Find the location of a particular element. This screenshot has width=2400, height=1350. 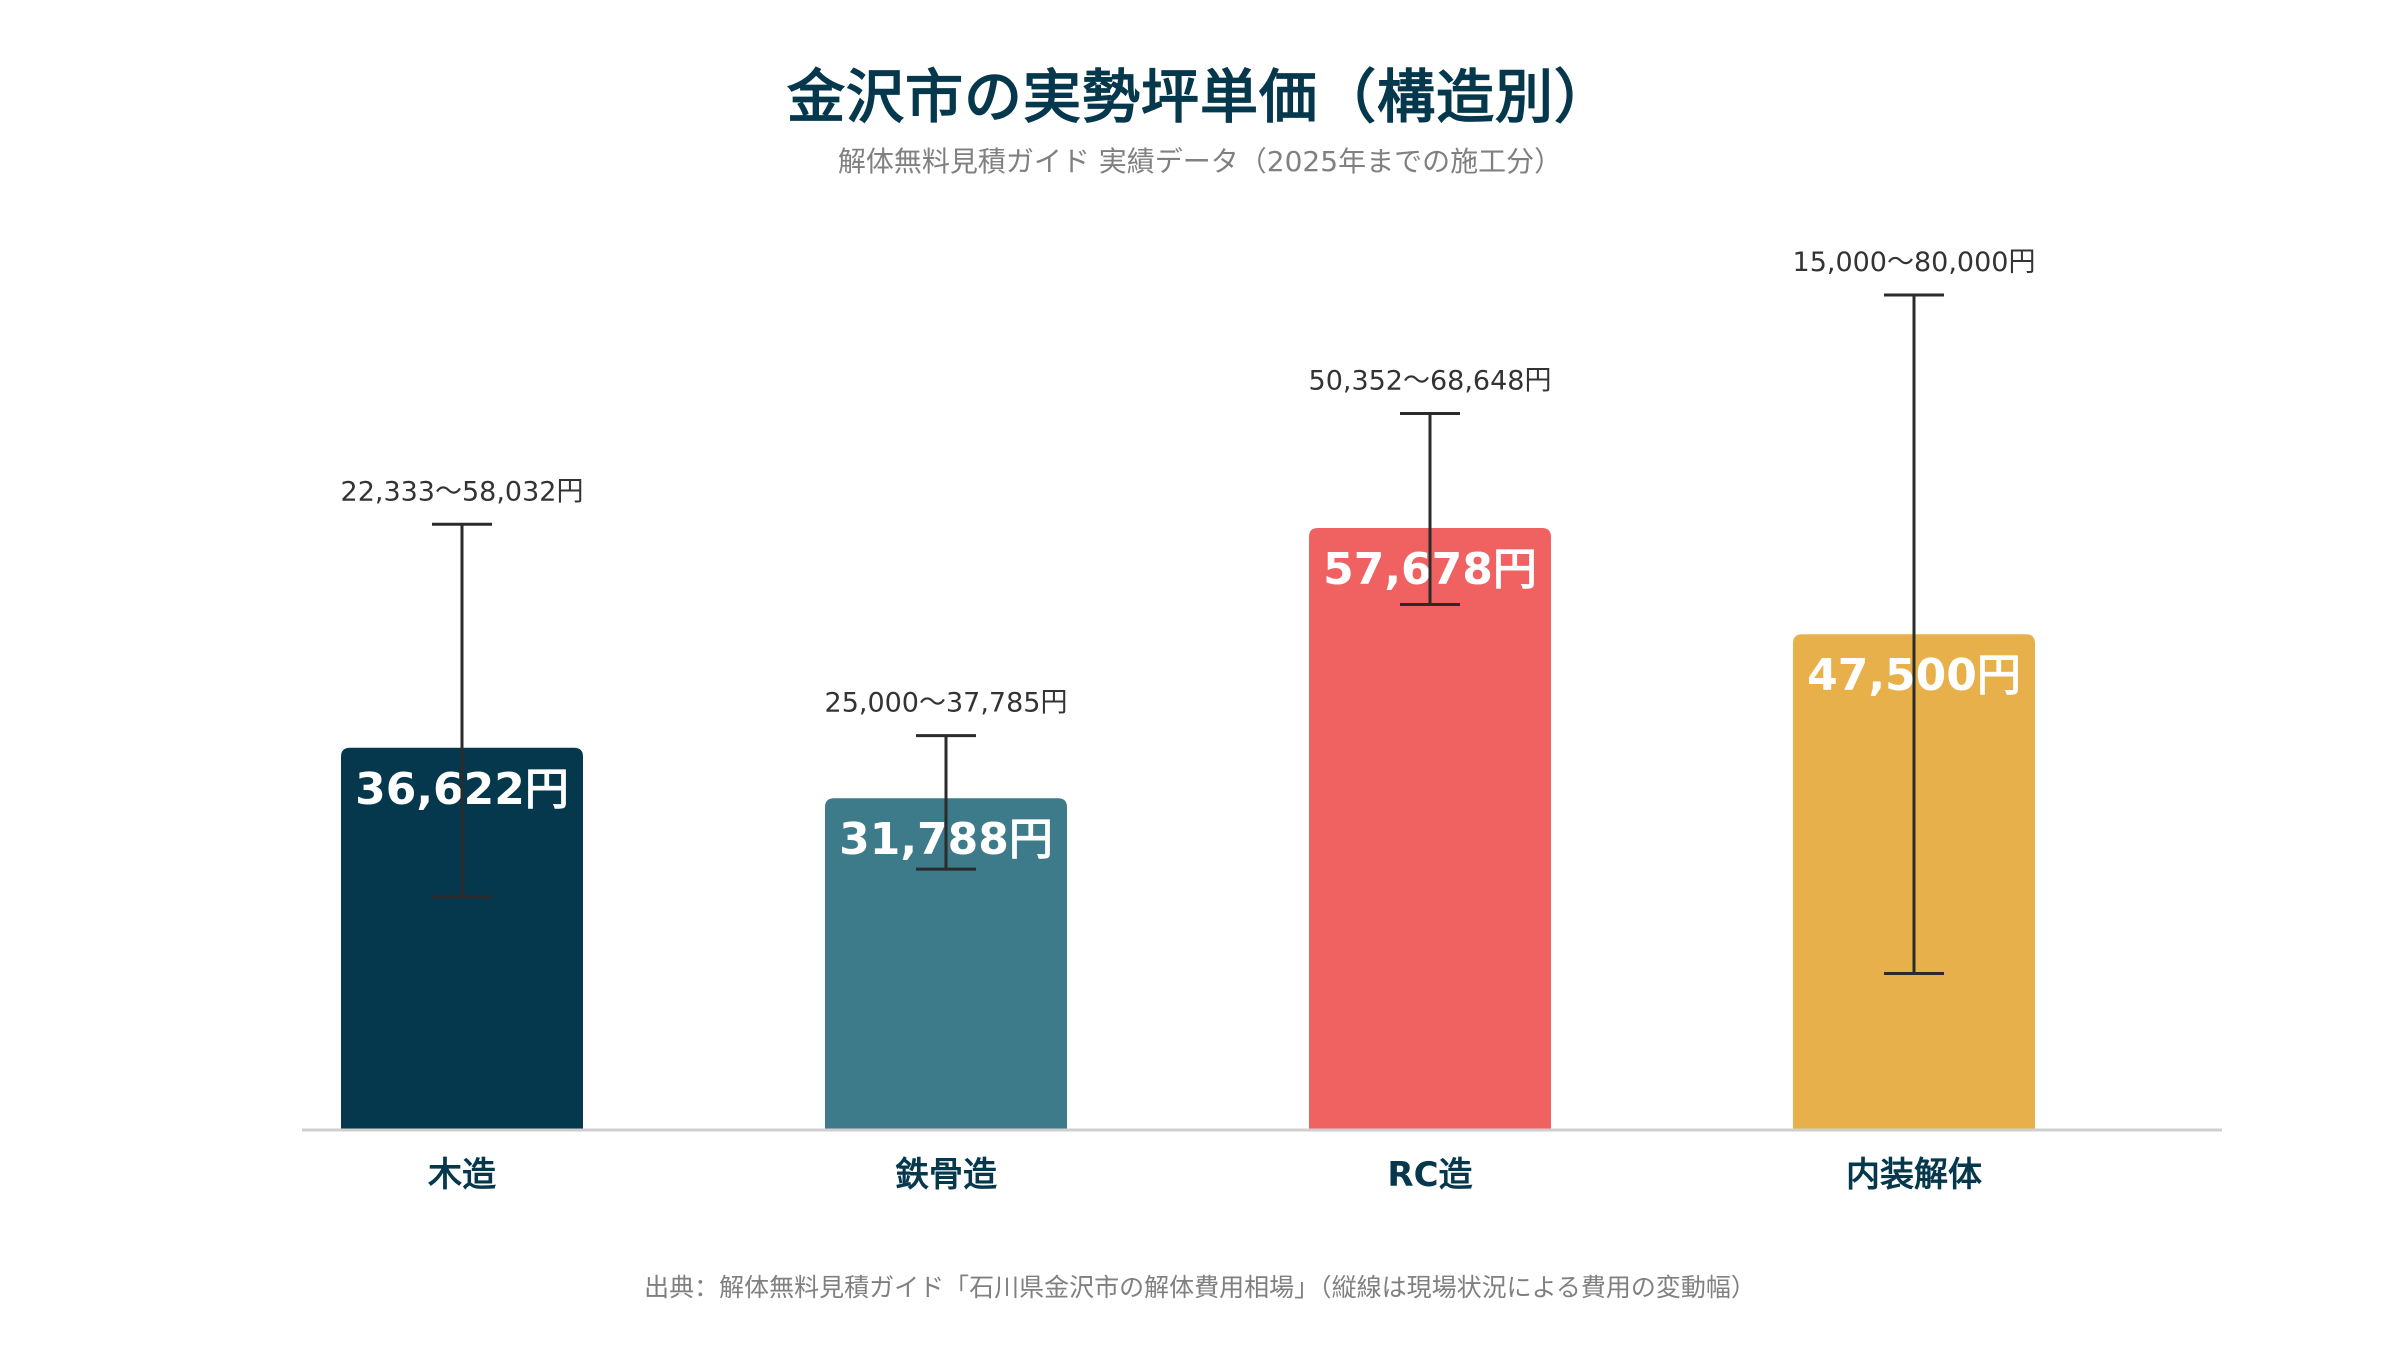

x-tick-label: 木造 is located at coordinates (461, 1175).